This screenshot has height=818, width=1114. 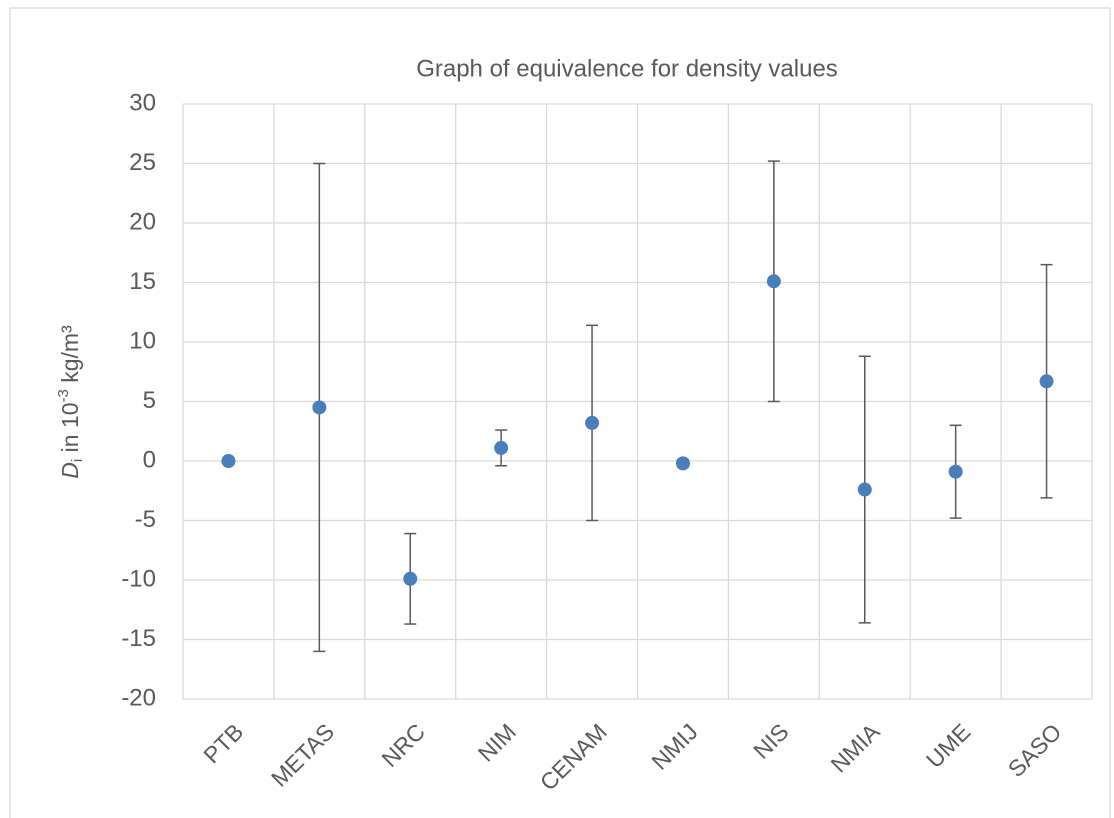 I want to click on y-label-part: i, so click(x=77, y=460).